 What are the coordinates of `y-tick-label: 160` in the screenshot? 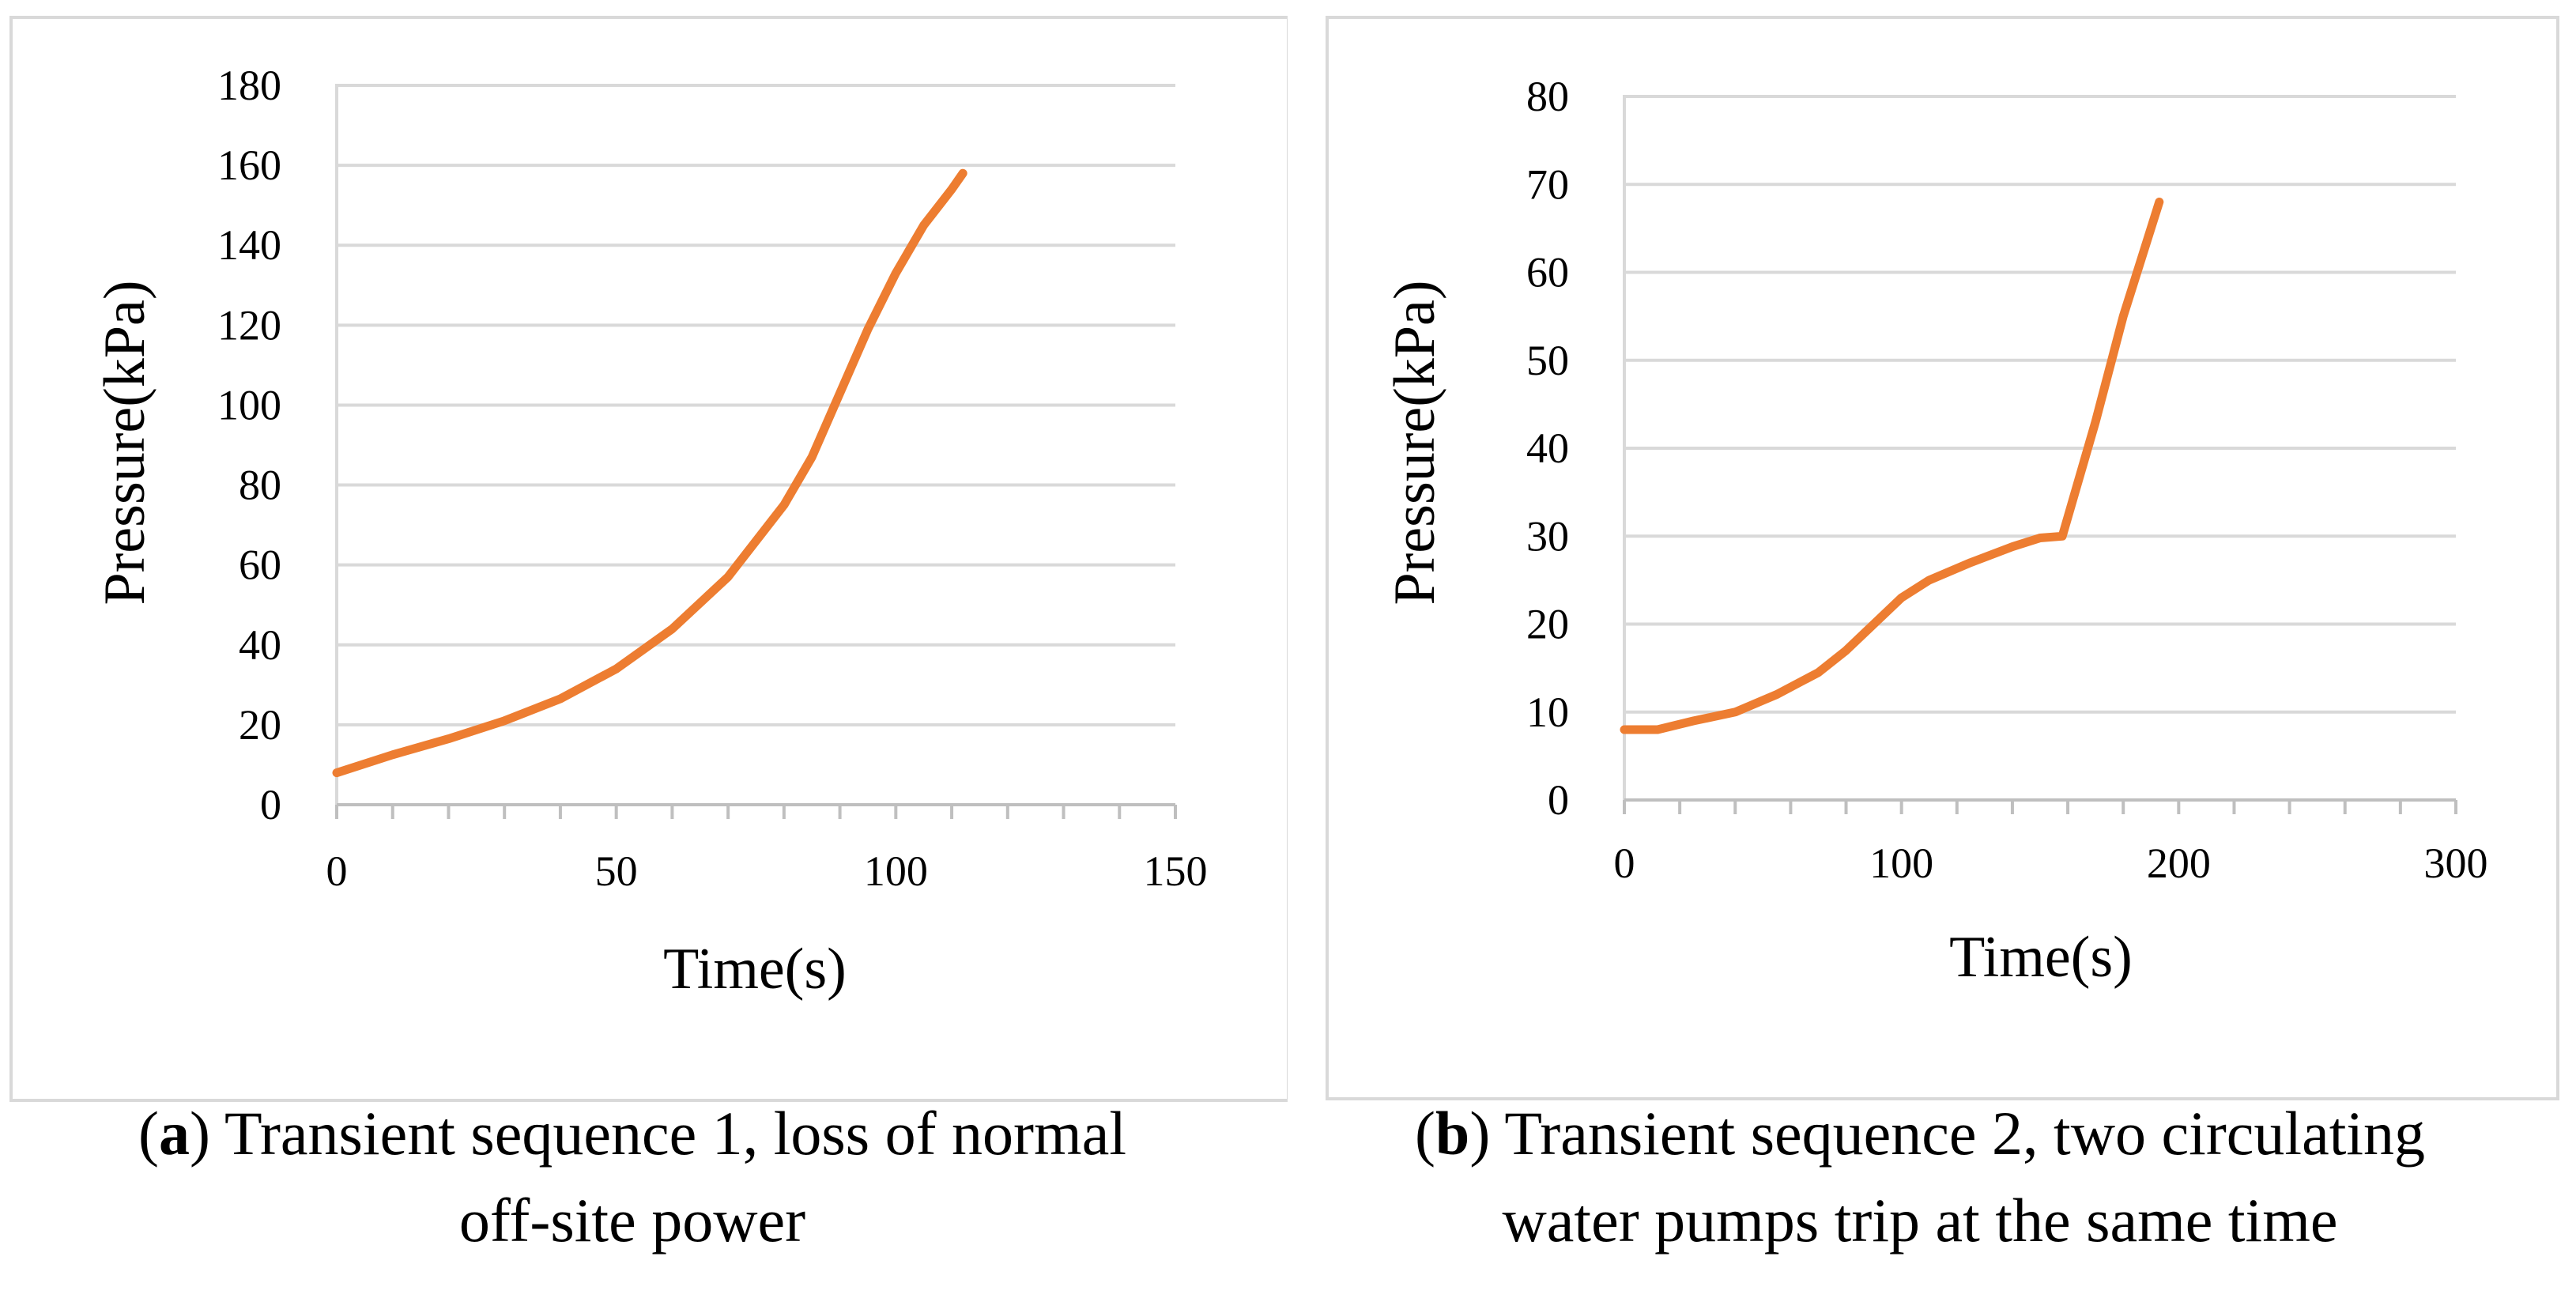 It's located at (249, 165).